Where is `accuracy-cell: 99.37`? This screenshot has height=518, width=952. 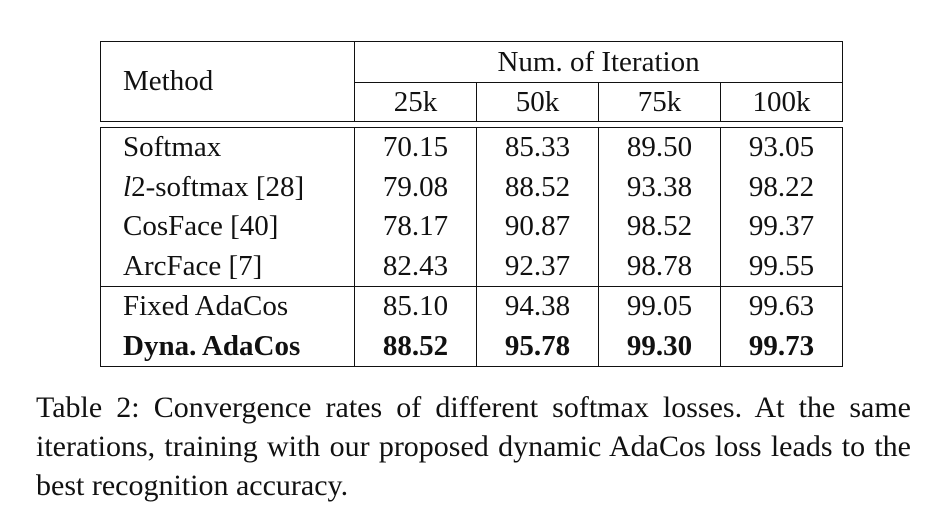
accuracy-cell: 99.37 is located at coordinates (781, 227).